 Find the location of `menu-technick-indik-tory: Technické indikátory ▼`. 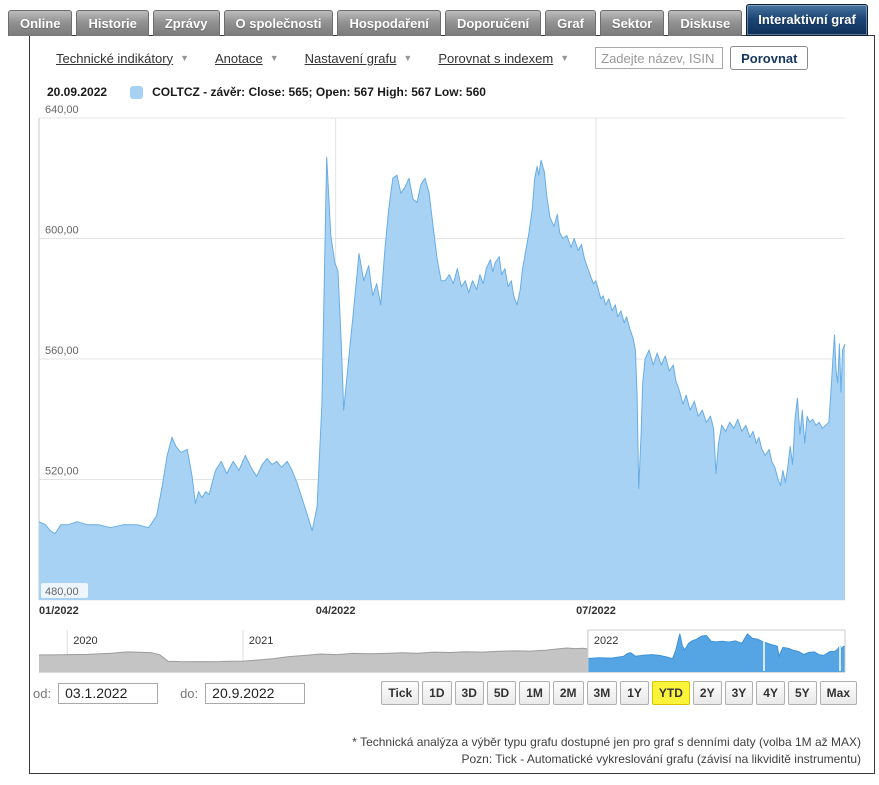

menu-technick-indik-tory: Technické indikátory ▼ is located at coordinates (122, 58).